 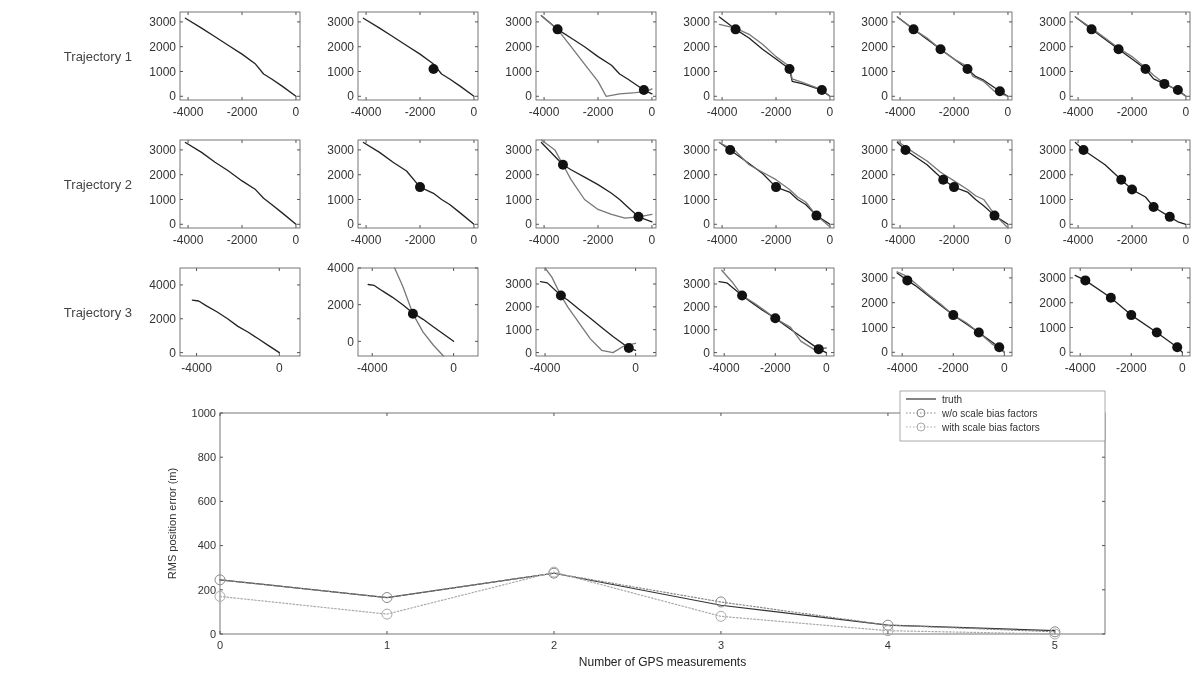 What do you see at coordinates (952, 399) in the screenshot?
I see `legend-label: truth` at bounding box center [952, 399].